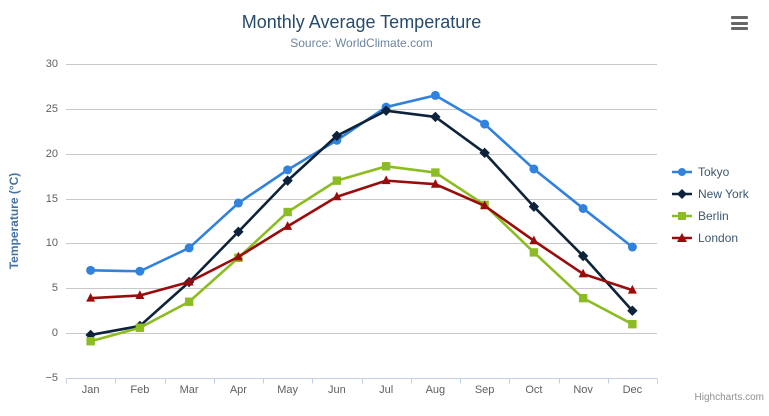  What do you see at coordinates (51, 243) in the screenshot?
I see `y-tick-label: 10` at bounding box center [51, 243].